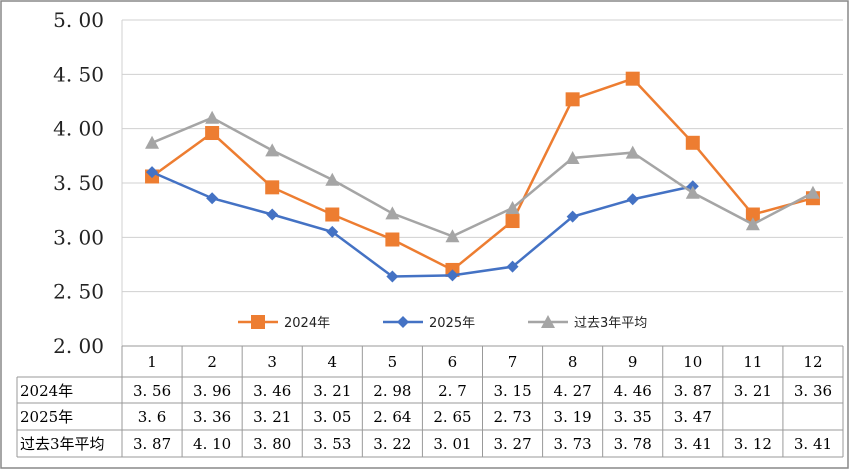 This screenshot has height=469, width=849. Describe the element at coordinates (633, 444) in the screenshot. I see `table-cell-value: 3. 78` at that location.